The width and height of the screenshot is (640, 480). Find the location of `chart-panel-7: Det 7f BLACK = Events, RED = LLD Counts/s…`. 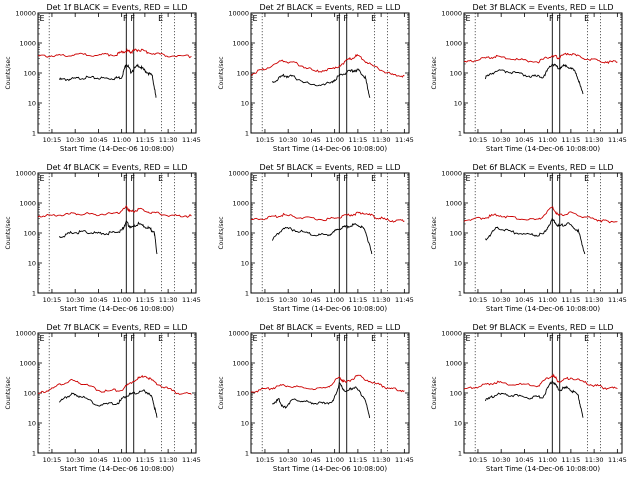

chart-panel-7: Det 7f BLACK = Events, RED = LLD Counts/s… is located at coordinates (103, 398).